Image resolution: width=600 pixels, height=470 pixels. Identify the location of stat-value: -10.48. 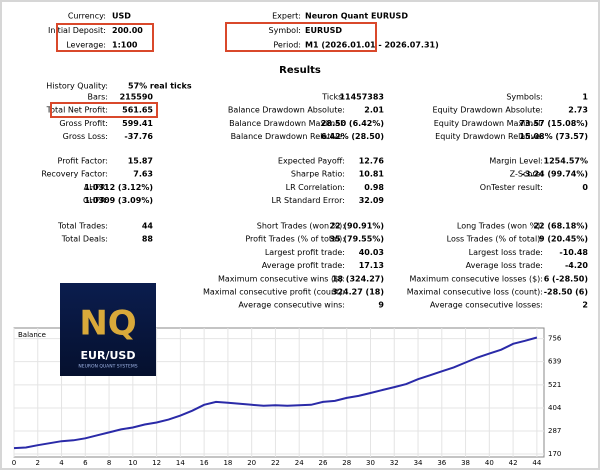
(573, 252).